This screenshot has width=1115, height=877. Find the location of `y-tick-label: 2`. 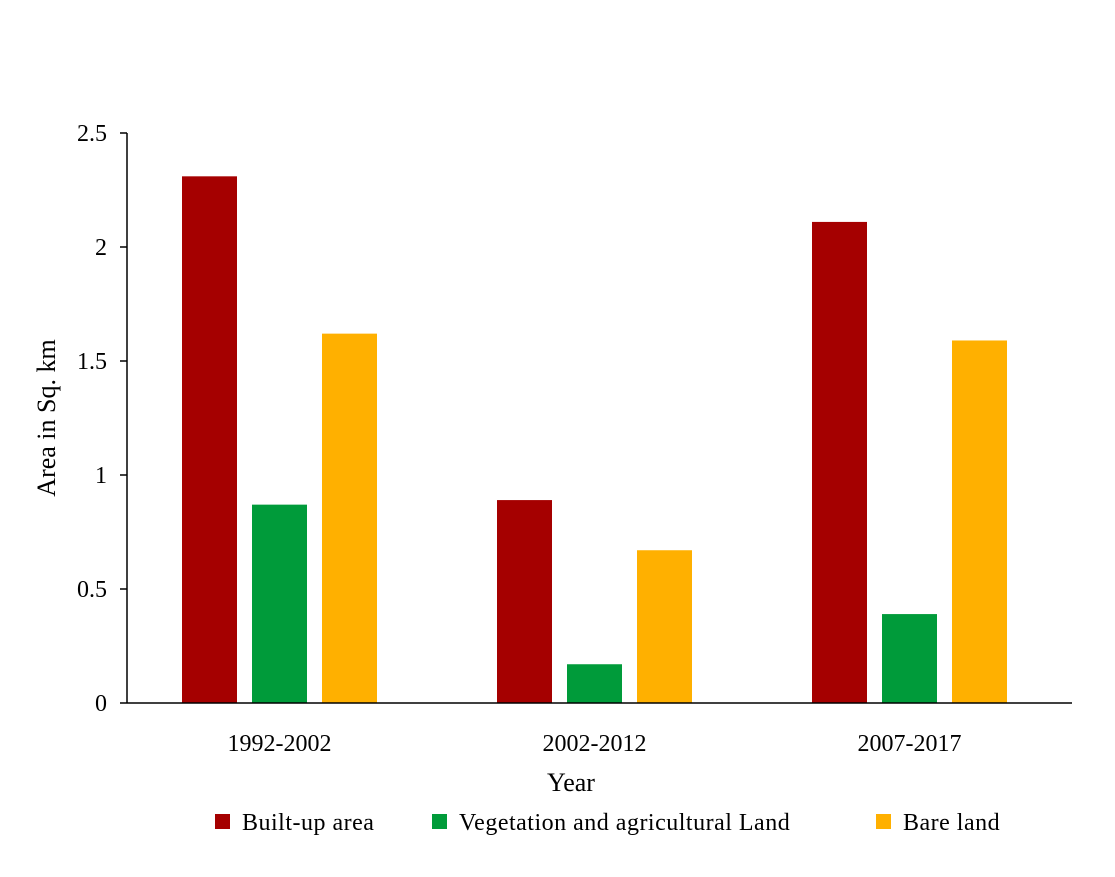

y-tick-label: 2 is located at coordinates (101, 248).